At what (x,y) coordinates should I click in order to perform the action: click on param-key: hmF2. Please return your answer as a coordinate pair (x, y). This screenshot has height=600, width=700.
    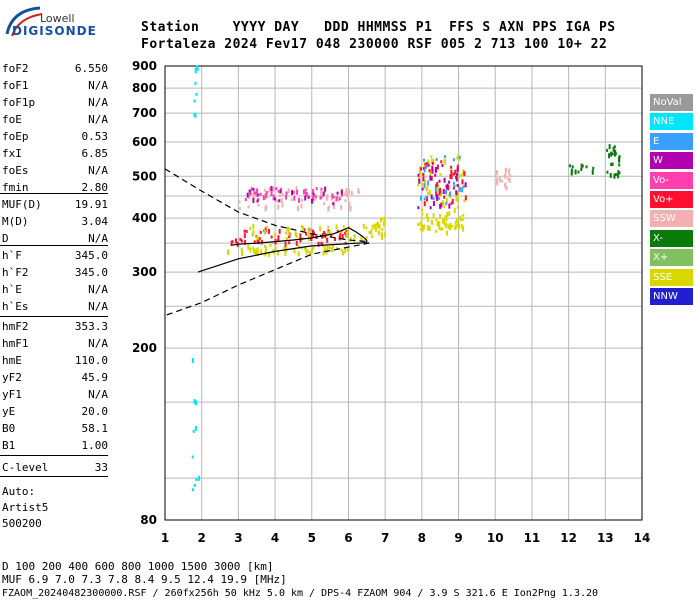
    Looking at the image, I should click on (15, 326).